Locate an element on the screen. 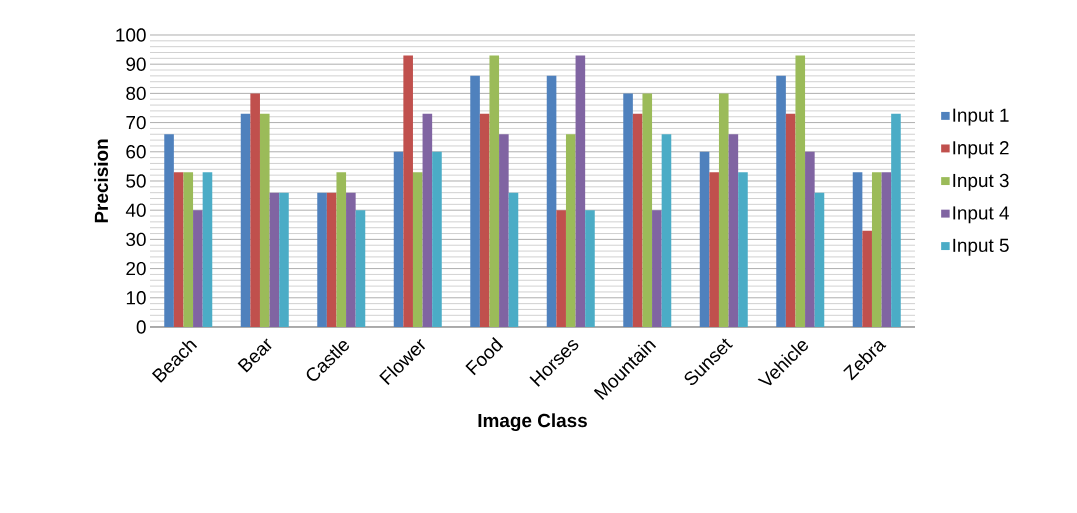 The height and width of the screenshot is (513, 1077). legend-label: Input 4 is located at coordinates (981, 215).